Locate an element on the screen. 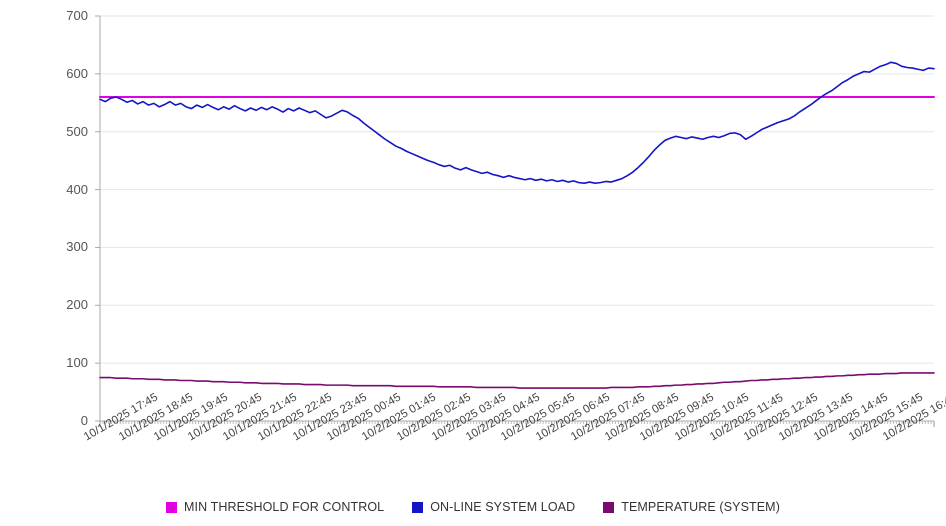 The image size is (946, 526). x-axis-ticks is located at coordinates (517, 424).